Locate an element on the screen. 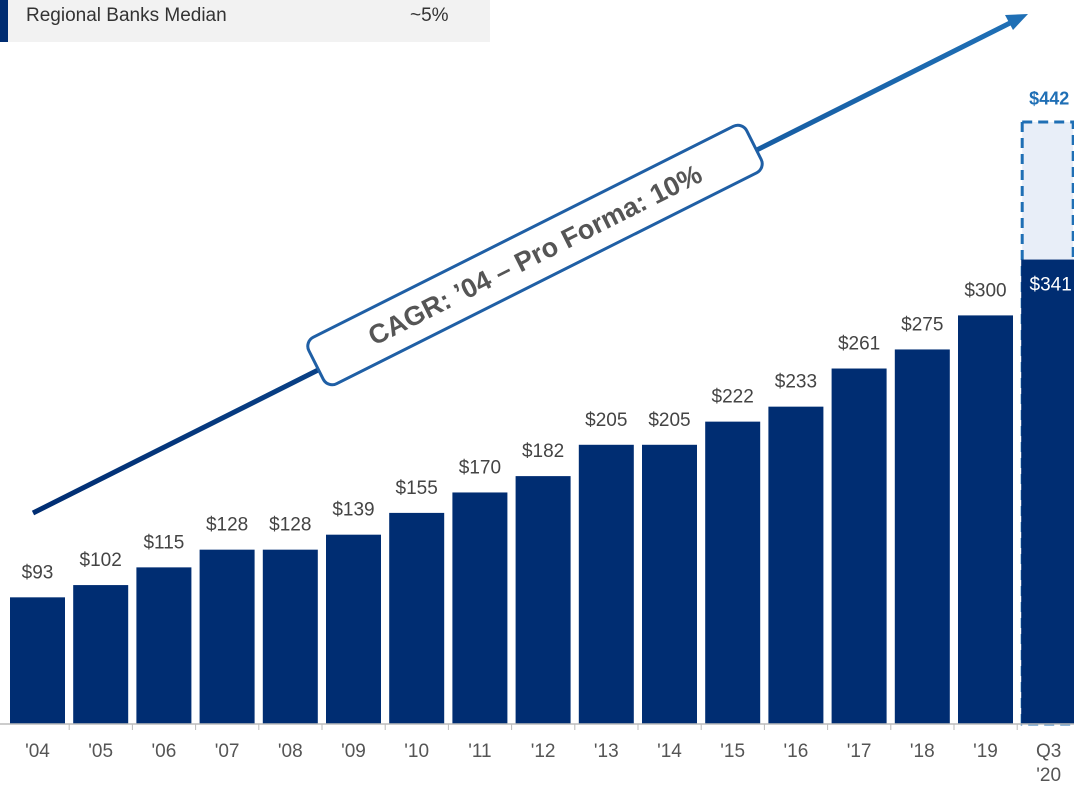  value-label: $155 is located at coordinates (417, 488).